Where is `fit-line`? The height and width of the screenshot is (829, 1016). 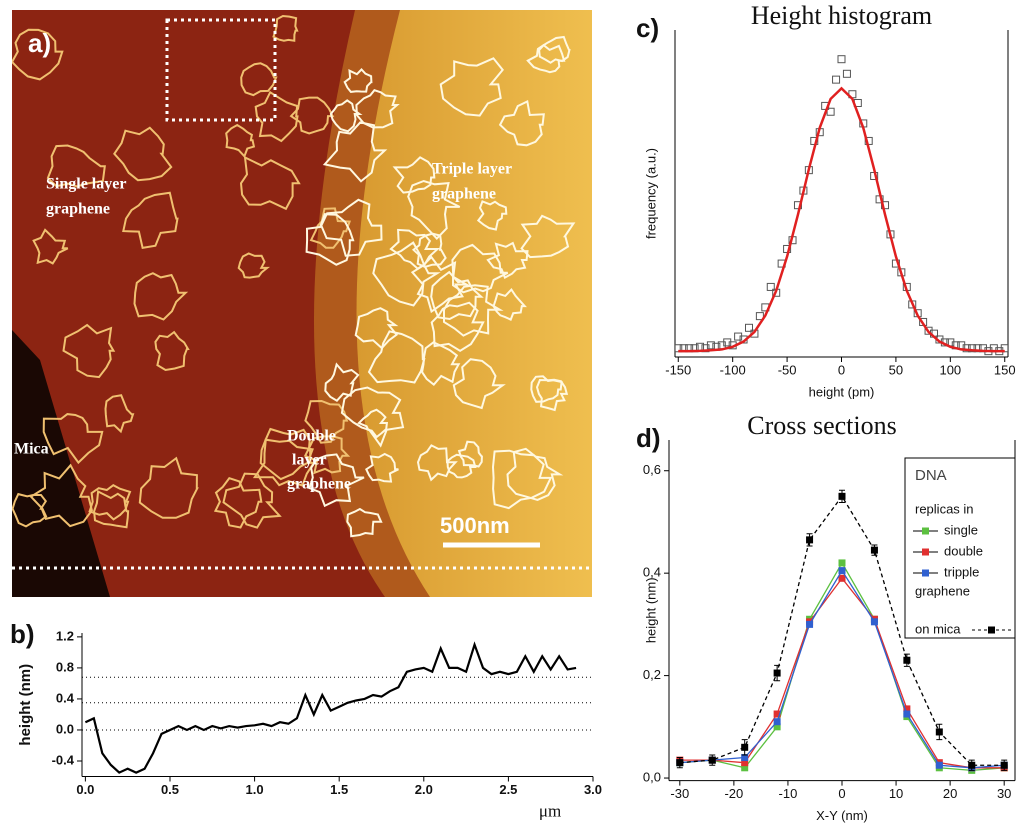
fit-line is located at coordinates (841, 219).